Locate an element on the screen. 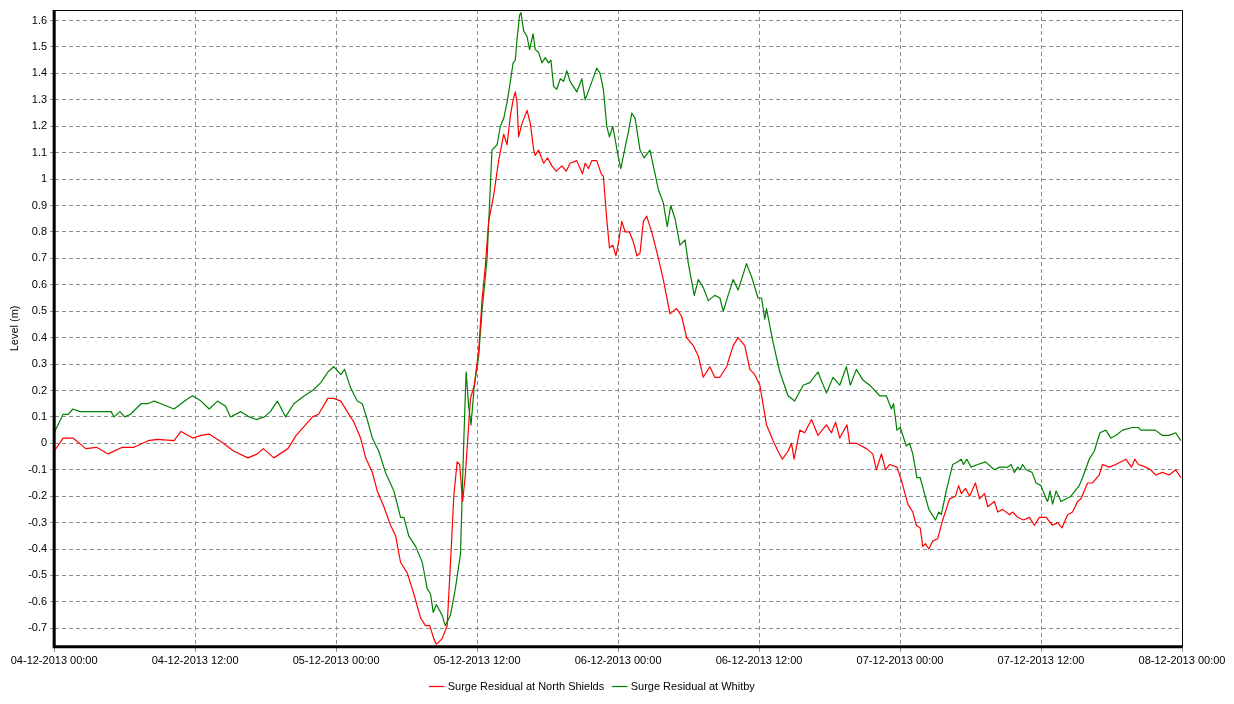  x-tick-label: 06-12-2013 00:00 is located at coordinates (618, 660).